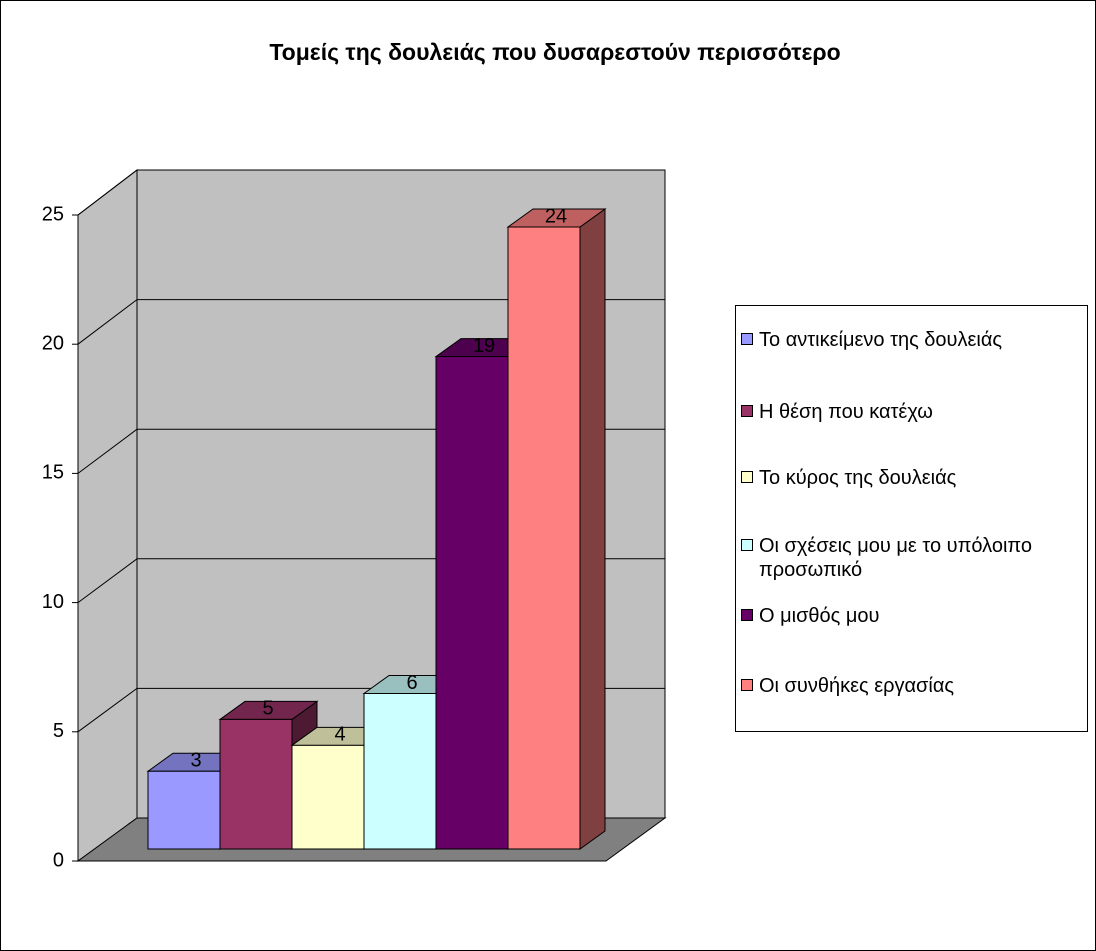  What do you see at coordinates (53, 343) in the screenshot?
I see `y-tick-label: 20` at bounding box center [53, 343].